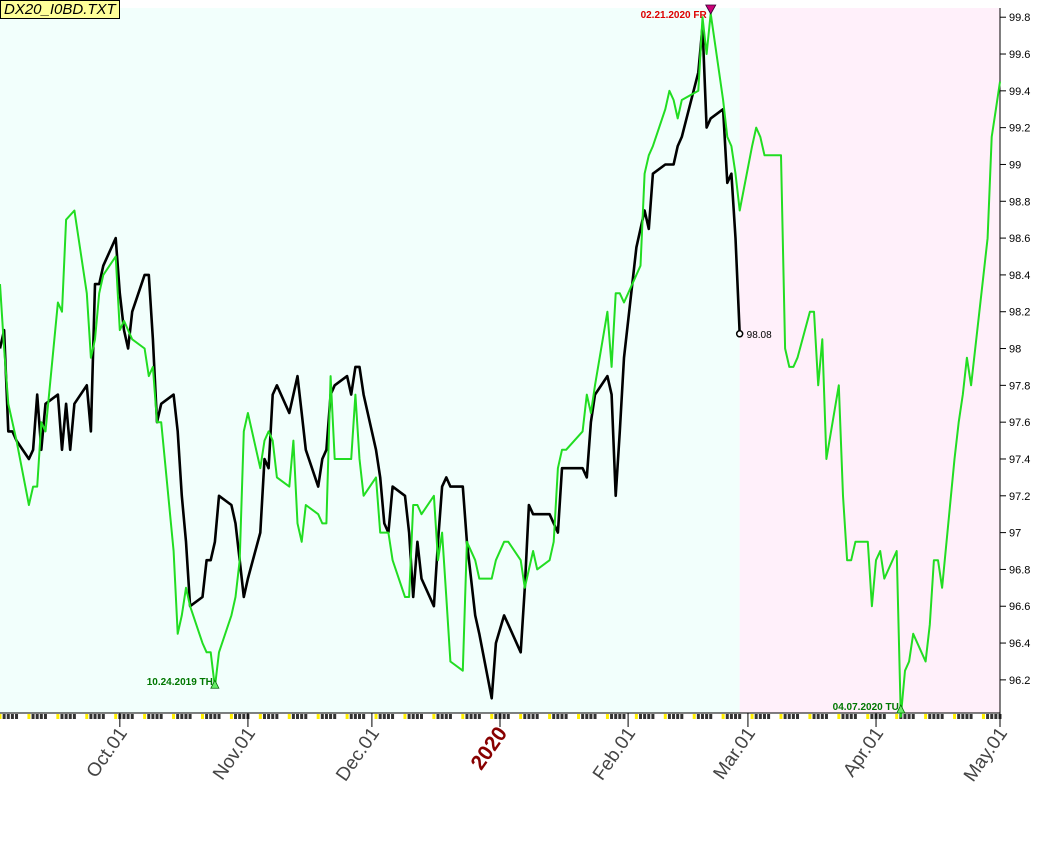 This screenshot has width=1063, height=849. What do you see at coordinates (1019, 129) in the screenshot?
I see `y-tick-label: 99.2` at bounding box center [1019, 129].